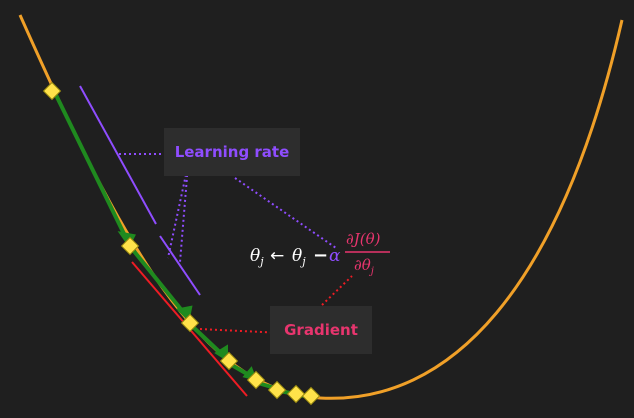 This screenshot has width=634, height=418. I want to click on gradient-connector-fraction, so click(337, 290).